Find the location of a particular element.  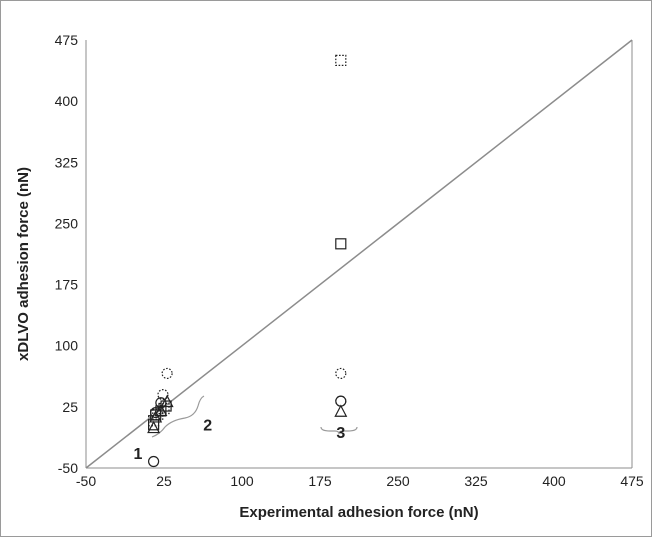

group-braces is located at coordinates (254, 416).